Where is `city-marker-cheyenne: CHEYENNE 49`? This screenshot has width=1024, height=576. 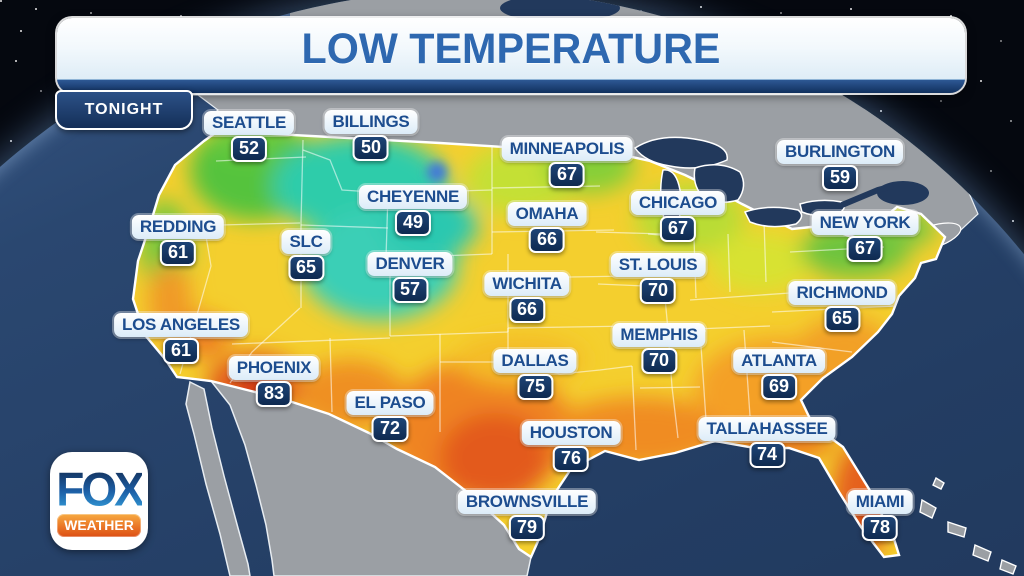 city-marker-cheyenne: CHEYENNE 49 is located at coordinates (413, 210).